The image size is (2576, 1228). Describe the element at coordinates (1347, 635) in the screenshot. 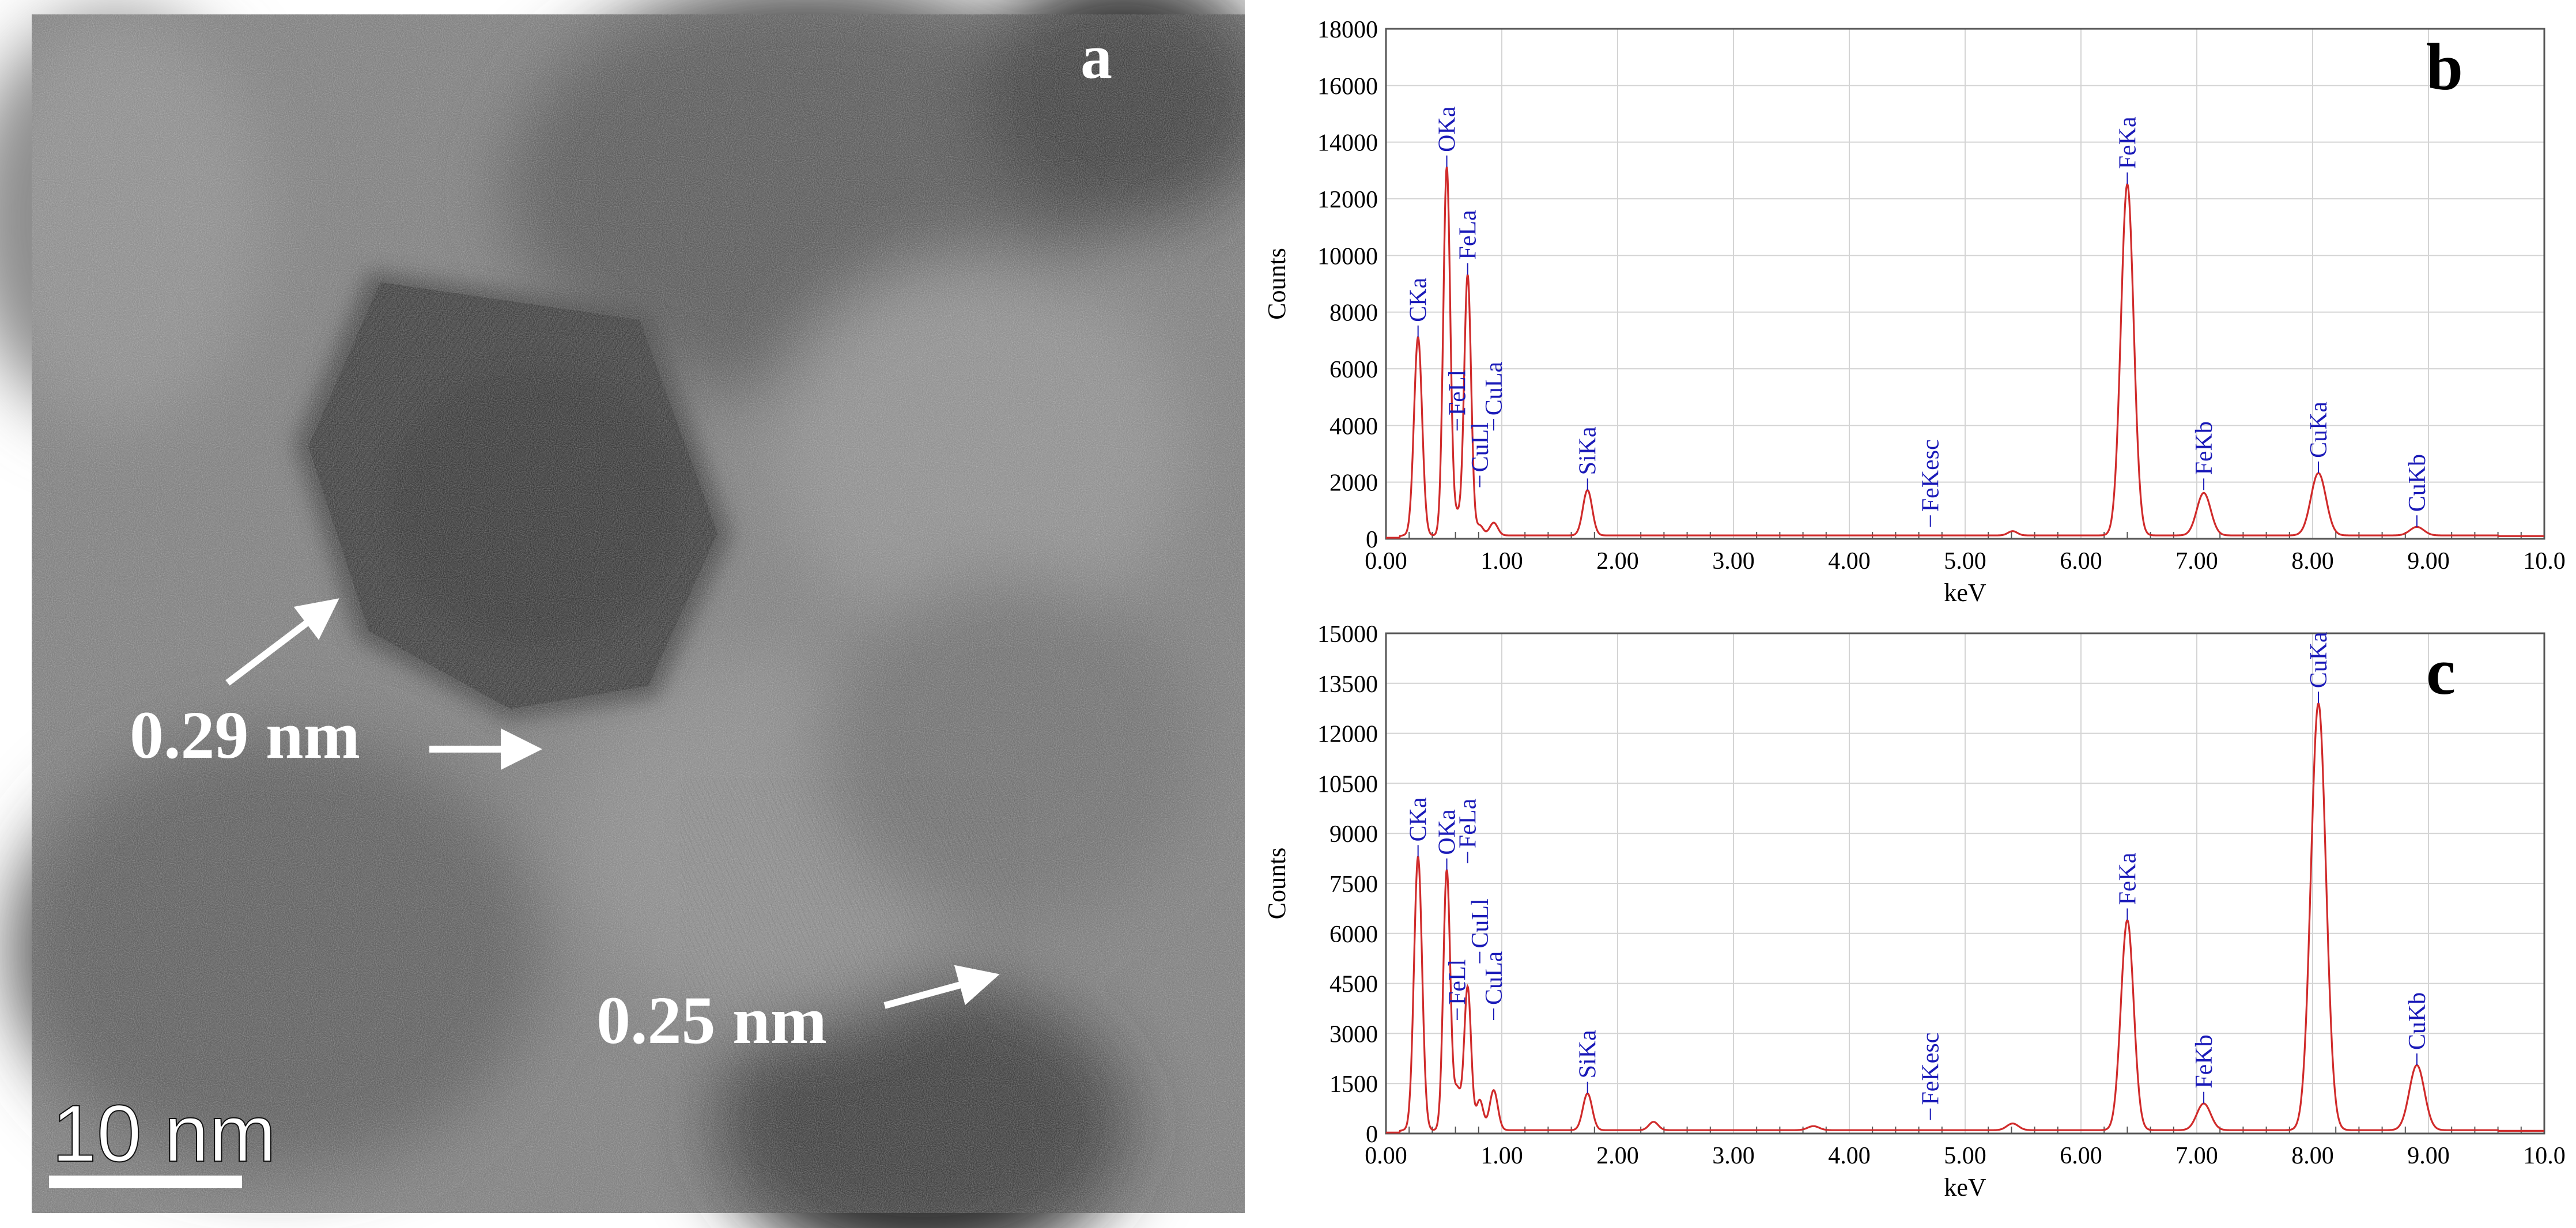

I see `y-tick-label: 15000` at that location.